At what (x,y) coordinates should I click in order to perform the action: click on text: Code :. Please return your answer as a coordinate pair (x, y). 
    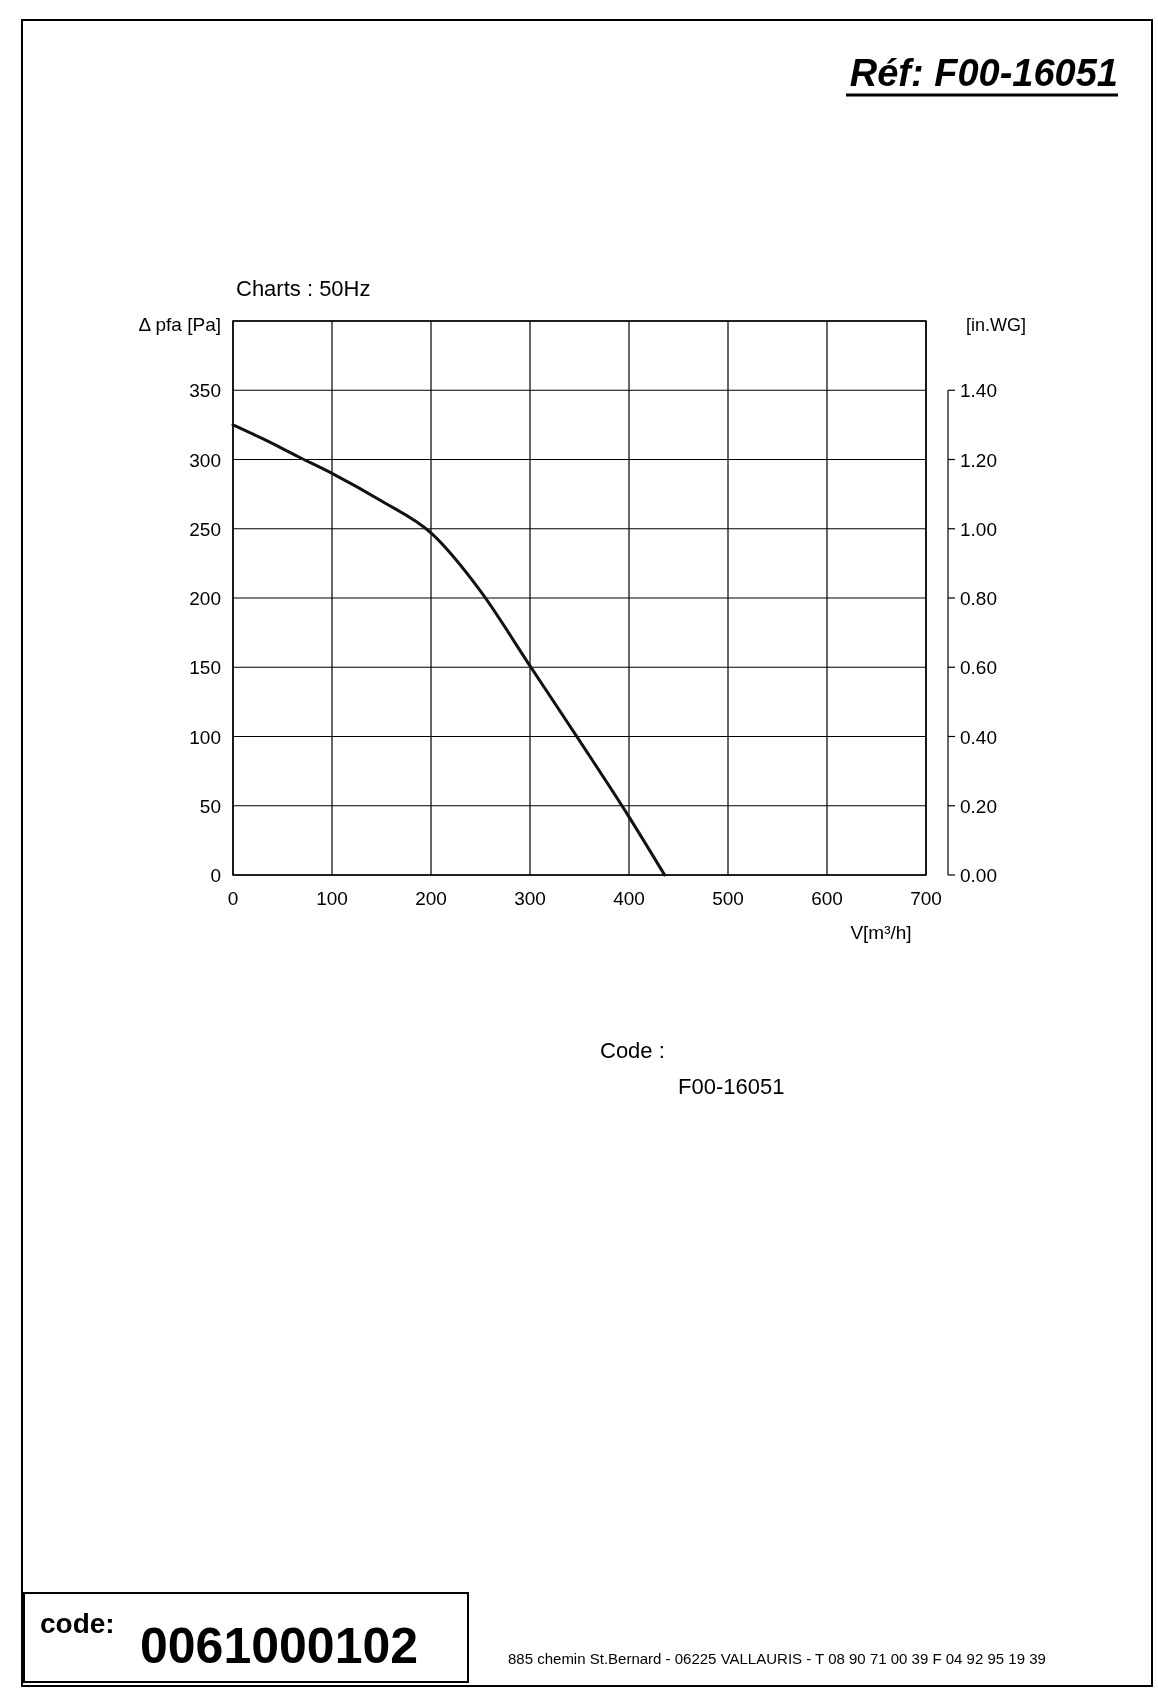
    Looking at the image, I should click on (632, 1050).